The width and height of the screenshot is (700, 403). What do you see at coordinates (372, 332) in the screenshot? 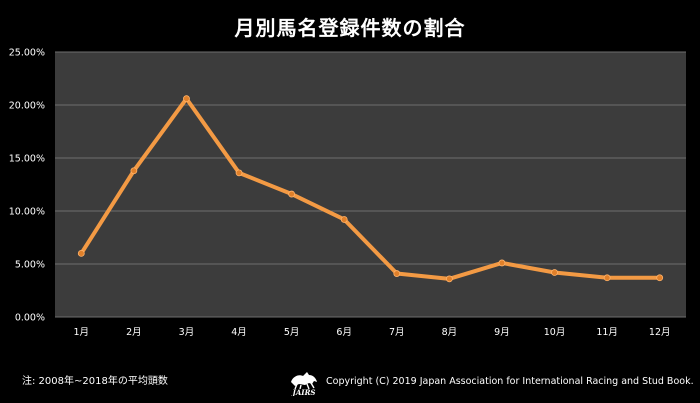
I see `x-axis-ticks: 1月 2月 3月 4月 5月 6月 7月 8月 9月 10月 11月 12月` at bounding box center [372, 332].